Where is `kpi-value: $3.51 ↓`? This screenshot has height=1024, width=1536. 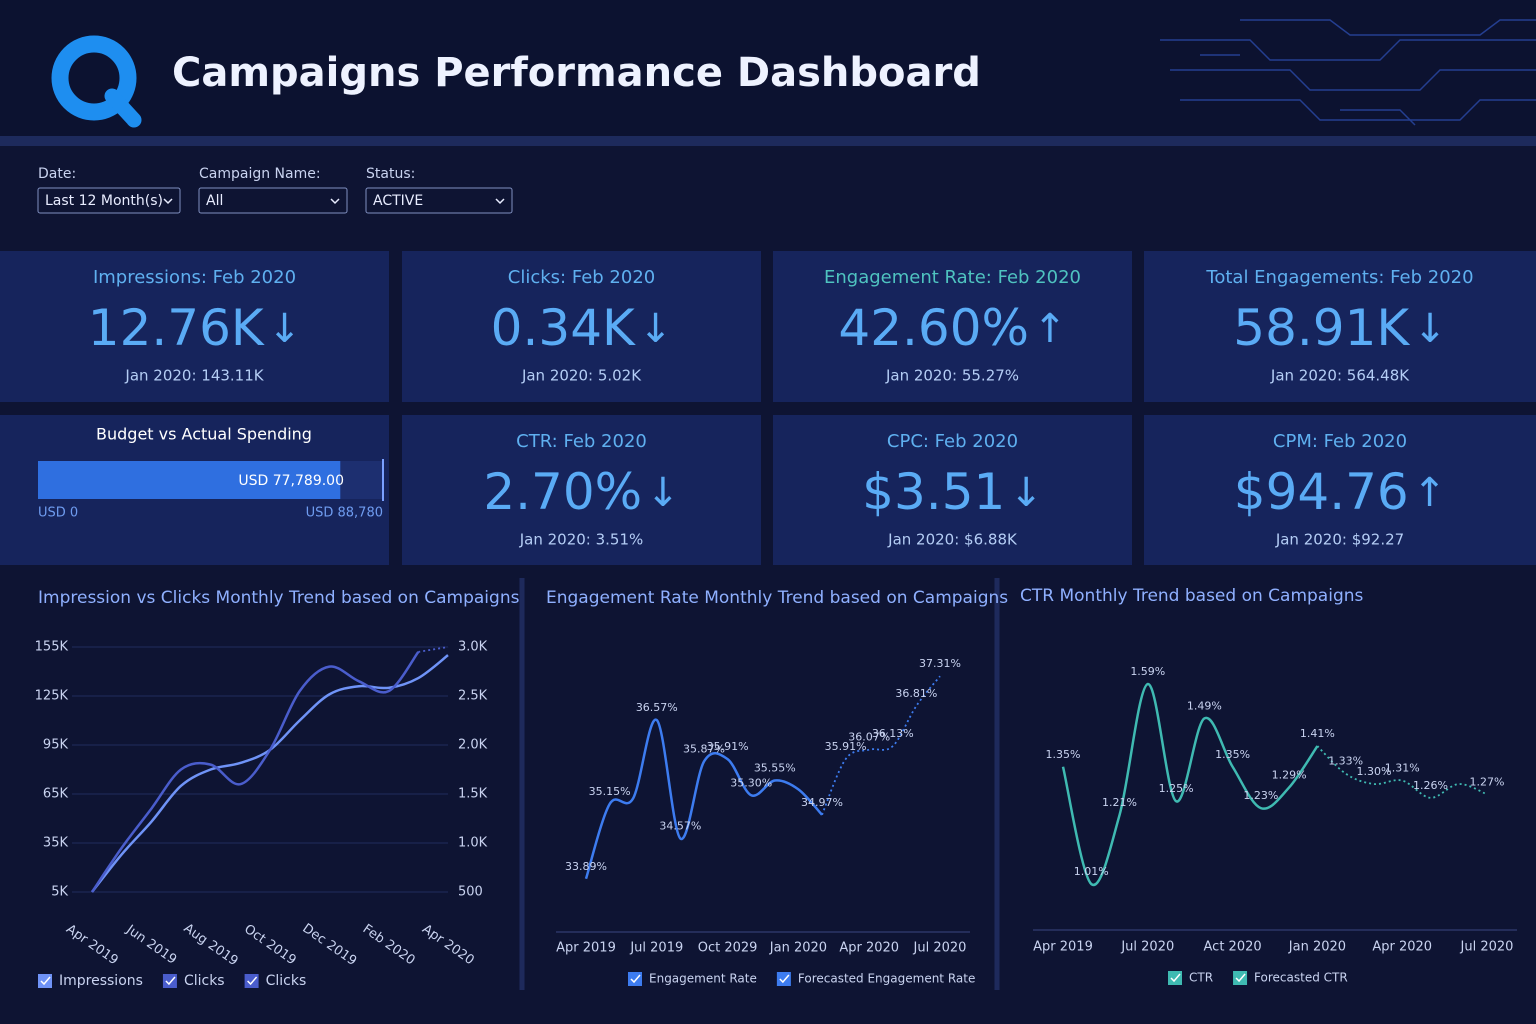
kpi-value: $3.51 ↓ is located at coordinates (952, 492).